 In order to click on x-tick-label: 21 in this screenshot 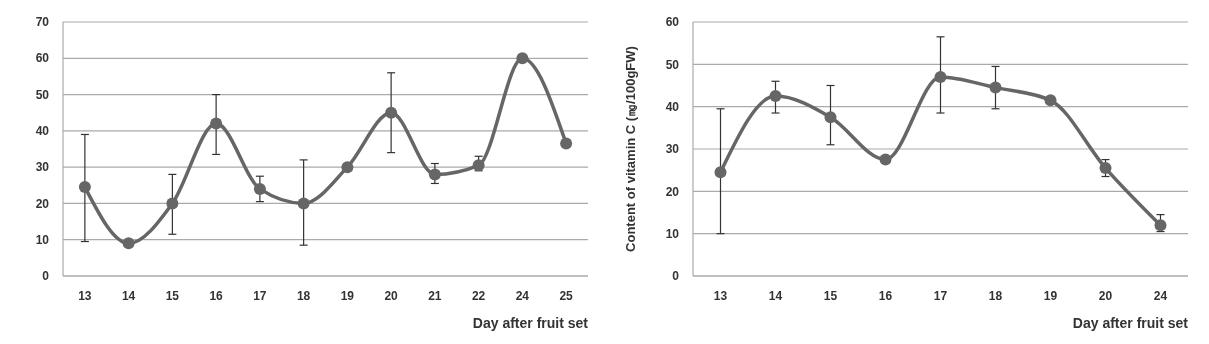, I will do `click(435, 296)`.